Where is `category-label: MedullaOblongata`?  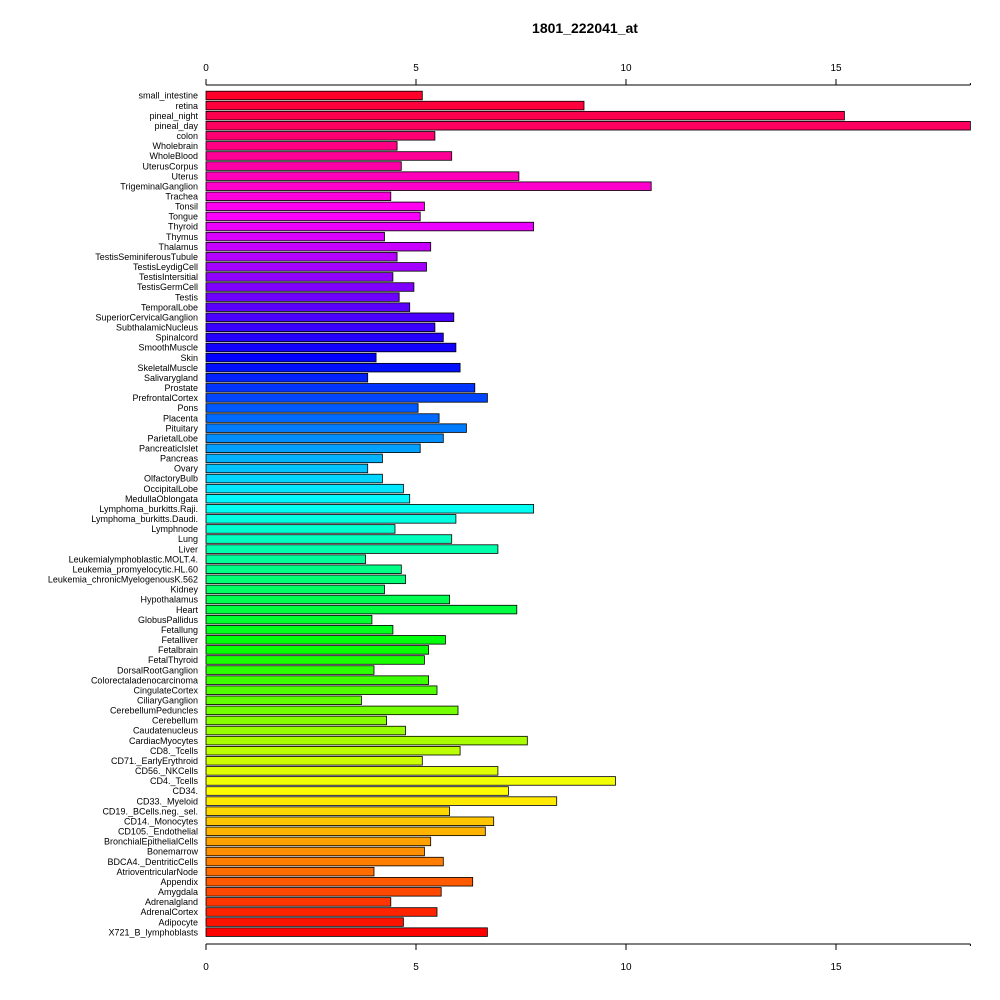 category-label: MedullaOblongata is located at coordinates (161, 499).